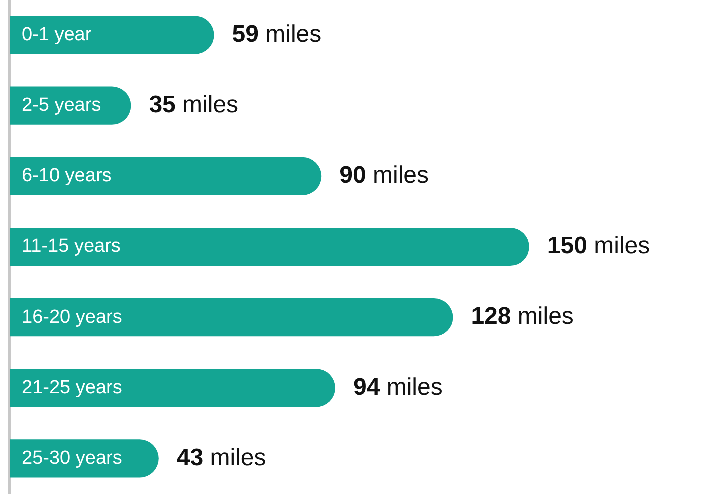 The width and height of the screenshot is (714, 494). What do you see at coordinates (72, 458) in the screenshot?
I see `y-tick-label: 25-30 years` at bounding box center [72, 458].